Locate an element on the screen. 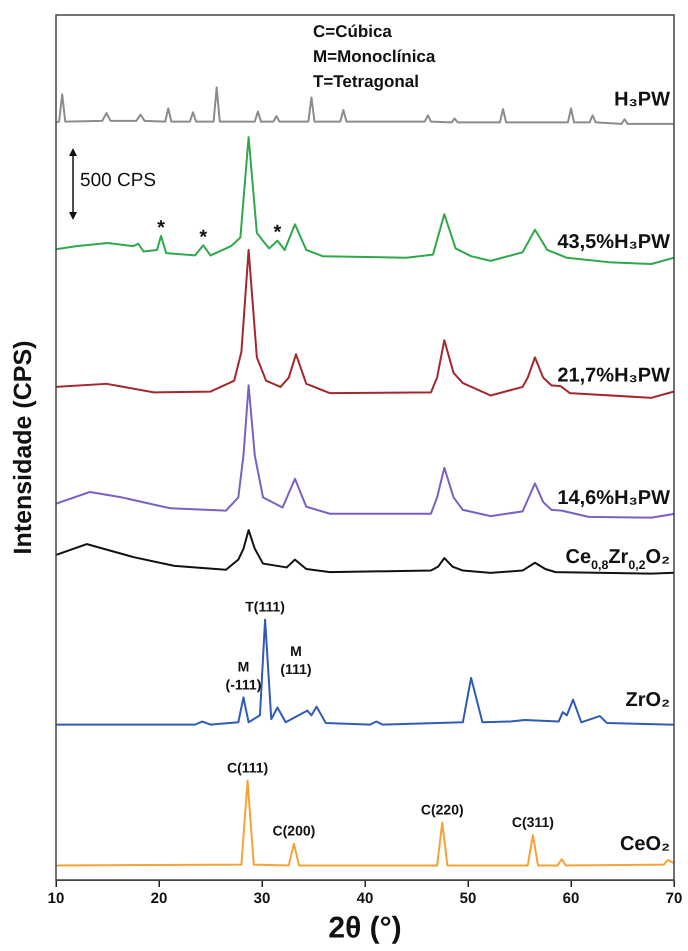 Image resolution: width=688 pixels, height=951 pixels. text: M=Monoclínica is located at coordinates (374, 57).